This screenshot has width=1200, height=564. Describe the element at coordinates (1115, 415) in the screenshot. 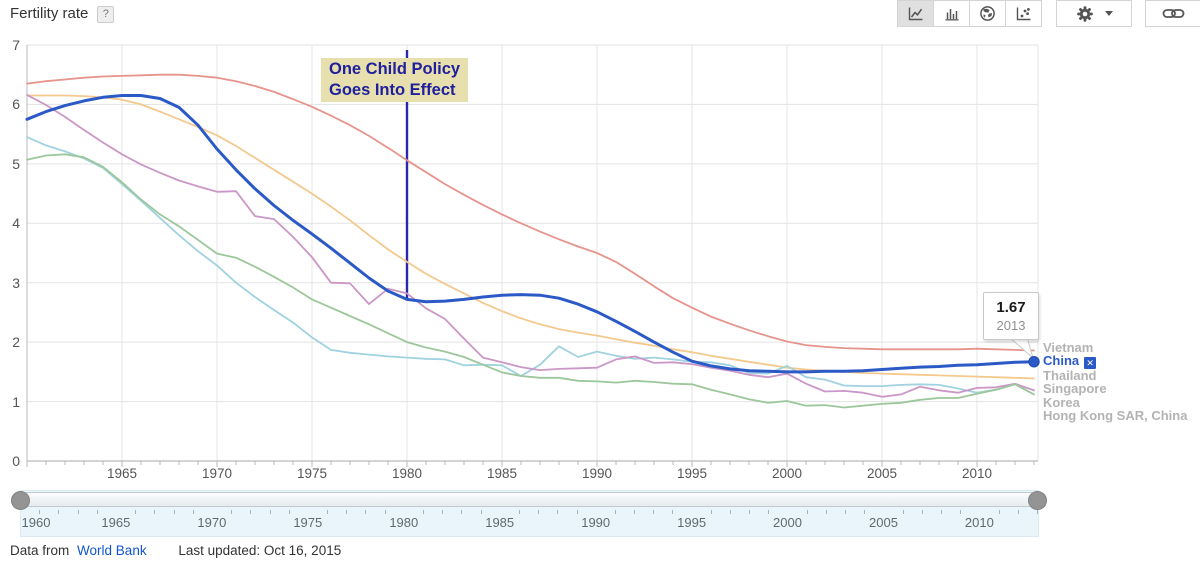

I see `legend-item-hong-kong-sar-china: Hong Kong SAR, China` at that location.